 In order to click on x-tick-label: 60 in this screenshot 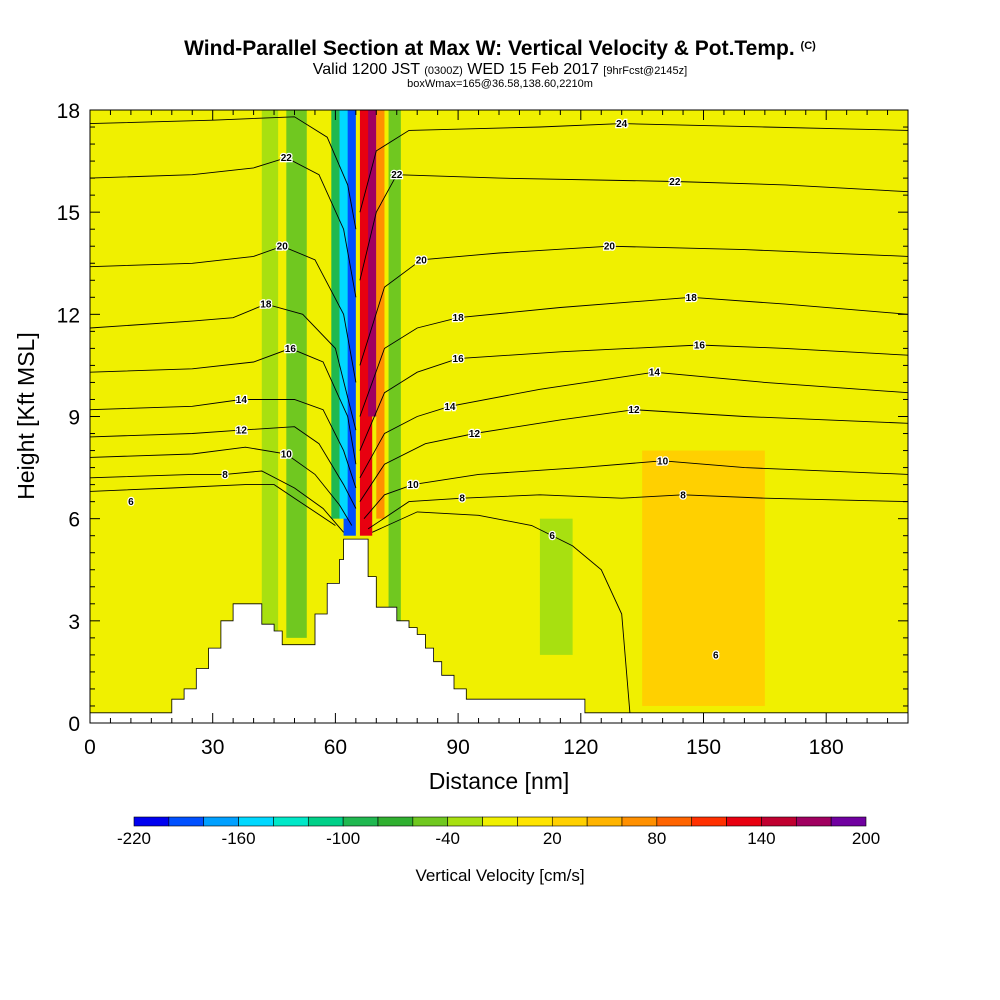, I will do `click(335, 747)`.